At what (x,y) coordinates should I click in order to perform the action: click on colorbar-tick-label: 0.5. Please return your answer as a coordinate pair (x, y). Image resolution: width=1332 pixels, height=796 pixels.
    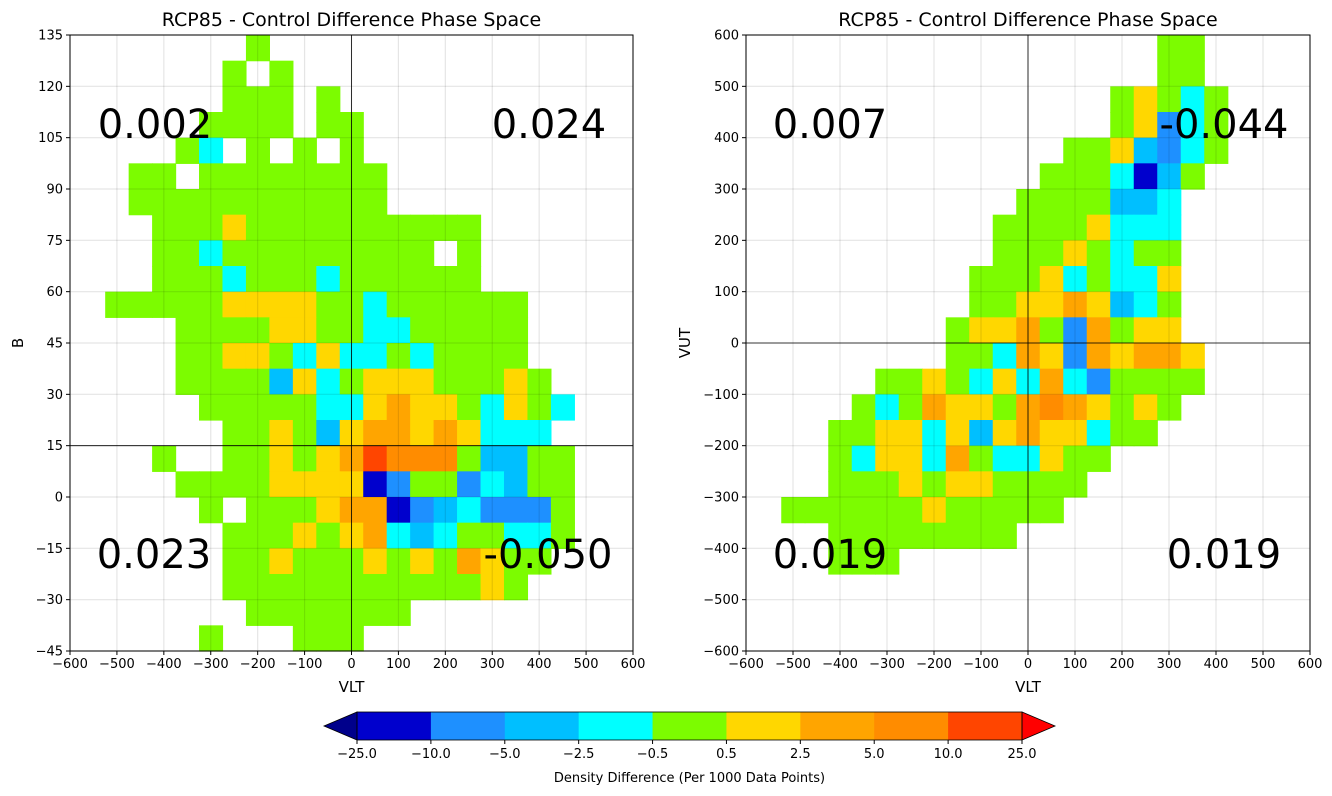
    Looking at the image, I should click on (726, 754).